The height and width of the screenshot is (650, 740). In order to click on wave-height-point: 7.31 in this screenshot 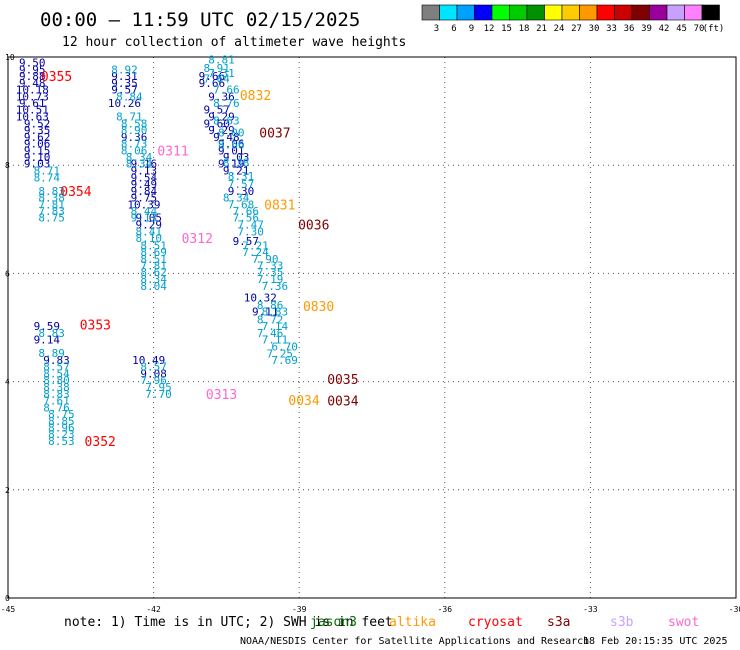, I will do `click(221, 73)`.